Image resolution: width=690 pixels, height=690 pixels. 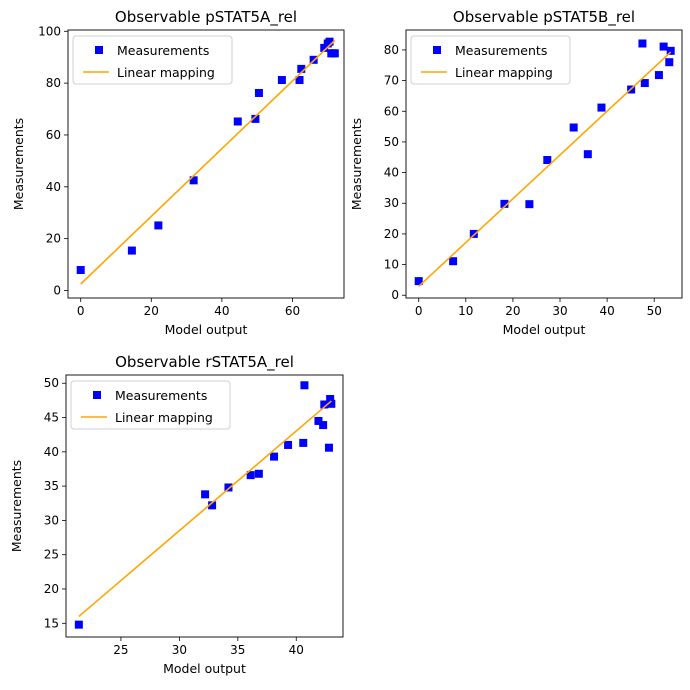 I want to click on x-tick-label: 25, so click(x=120, y=650).